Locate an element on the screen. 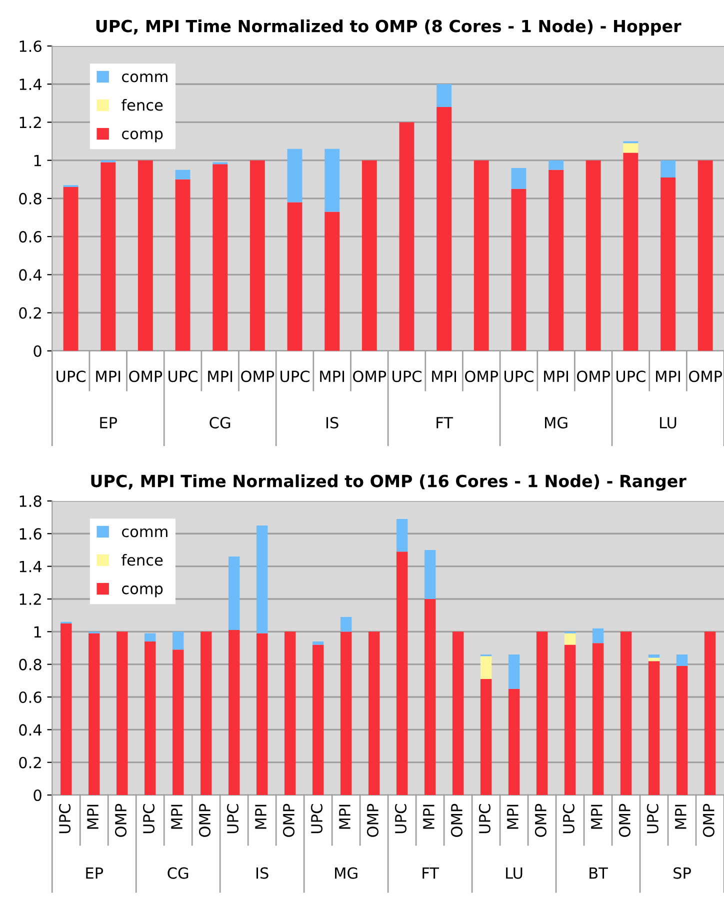  chart-title: UPC, MPI Time Normalized to OMP (8 Cores - 1 Node) - Hopper is located at coordinates (389, 27).